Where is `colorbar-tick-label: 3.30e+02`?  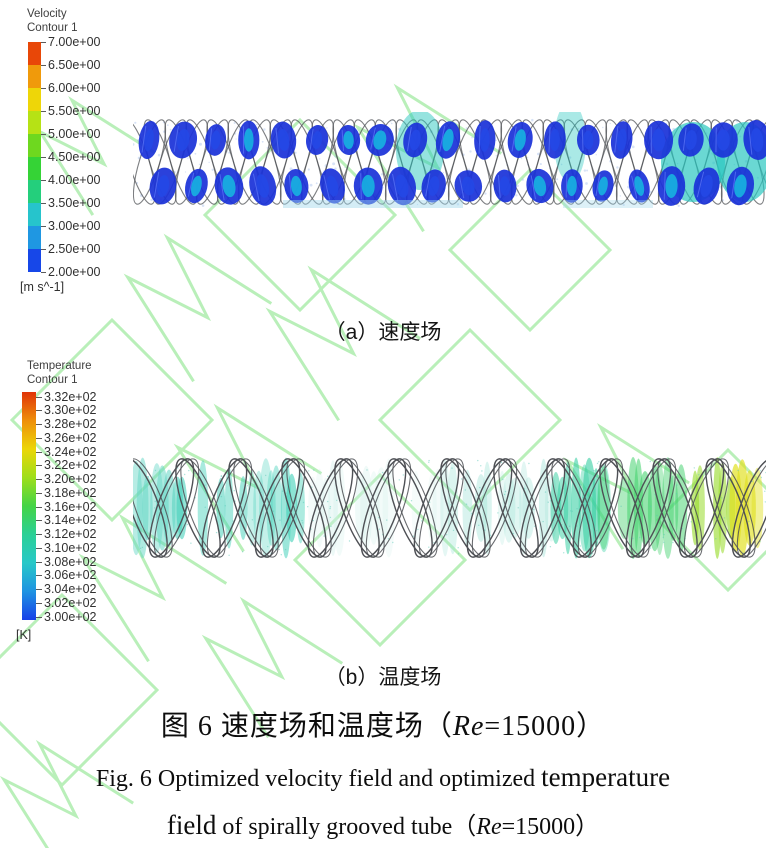 colorbar-tick-label: 3.30e+02 is located at coordinates (66, 410).